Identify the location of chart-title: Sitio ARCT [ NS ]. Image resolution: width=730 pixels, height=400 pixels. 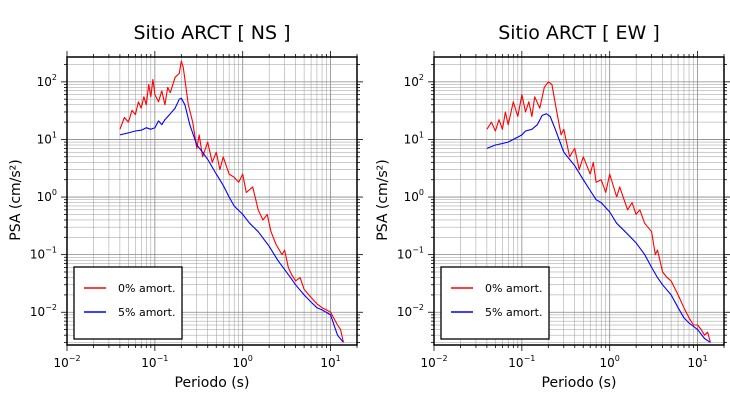
(211, 33).